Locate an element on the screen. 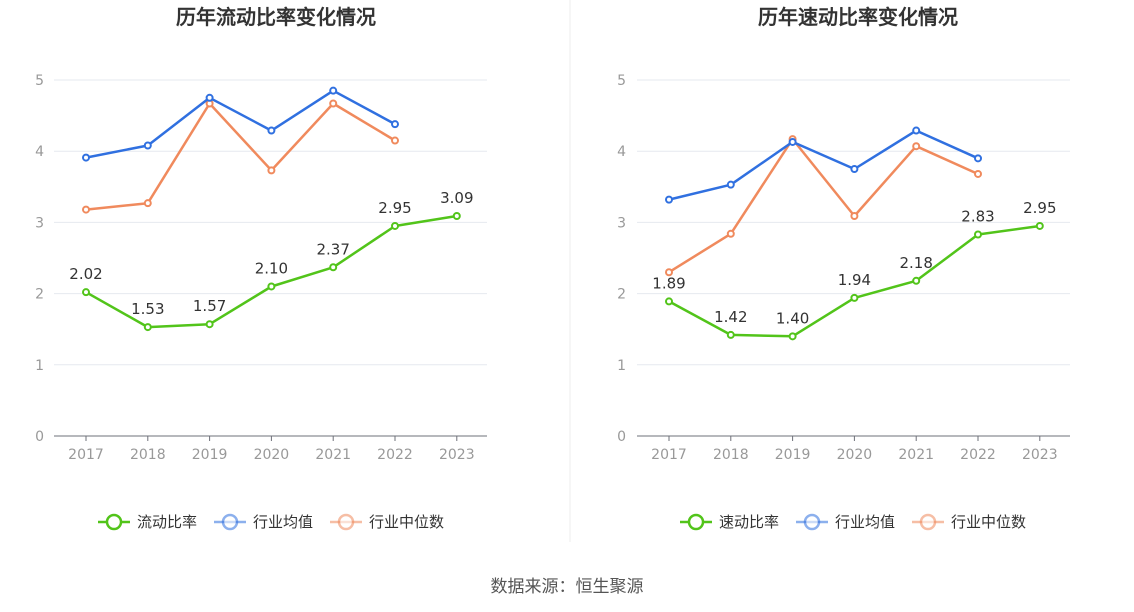 The width and height of the screenshot is (1134, 612). data-label: 2.02 is located at coordinates (85, 274).